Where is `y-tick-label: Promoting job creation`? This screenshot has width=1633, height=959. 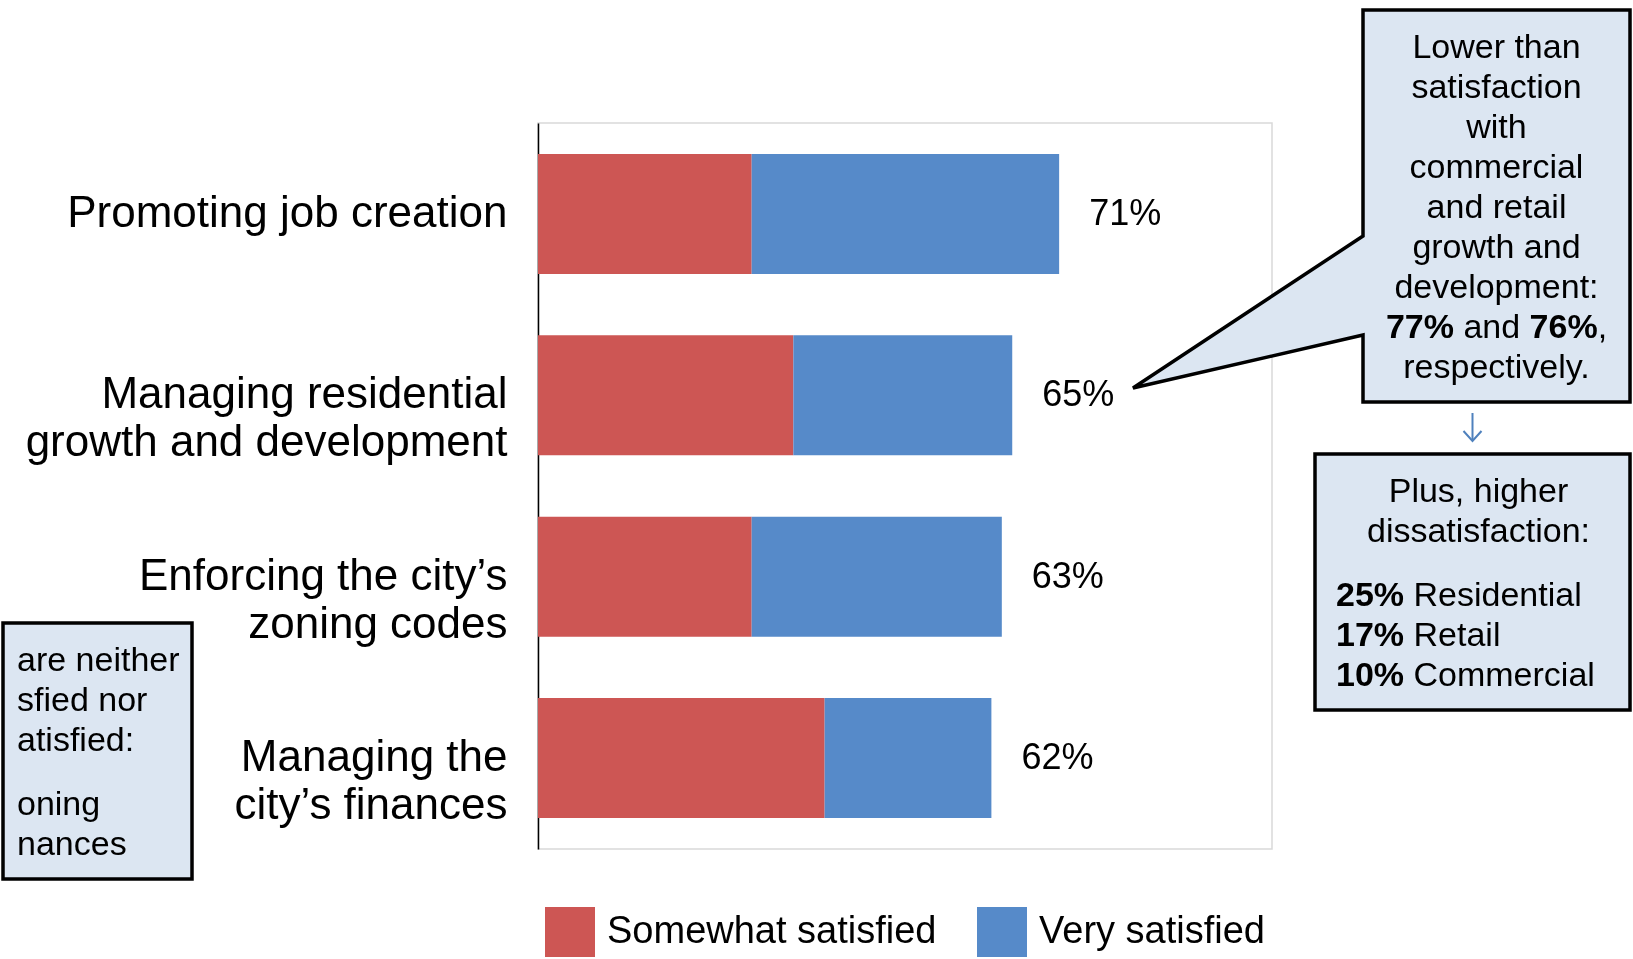 y-tick-label: Promoting job creation is located at coordinates (287, 212).